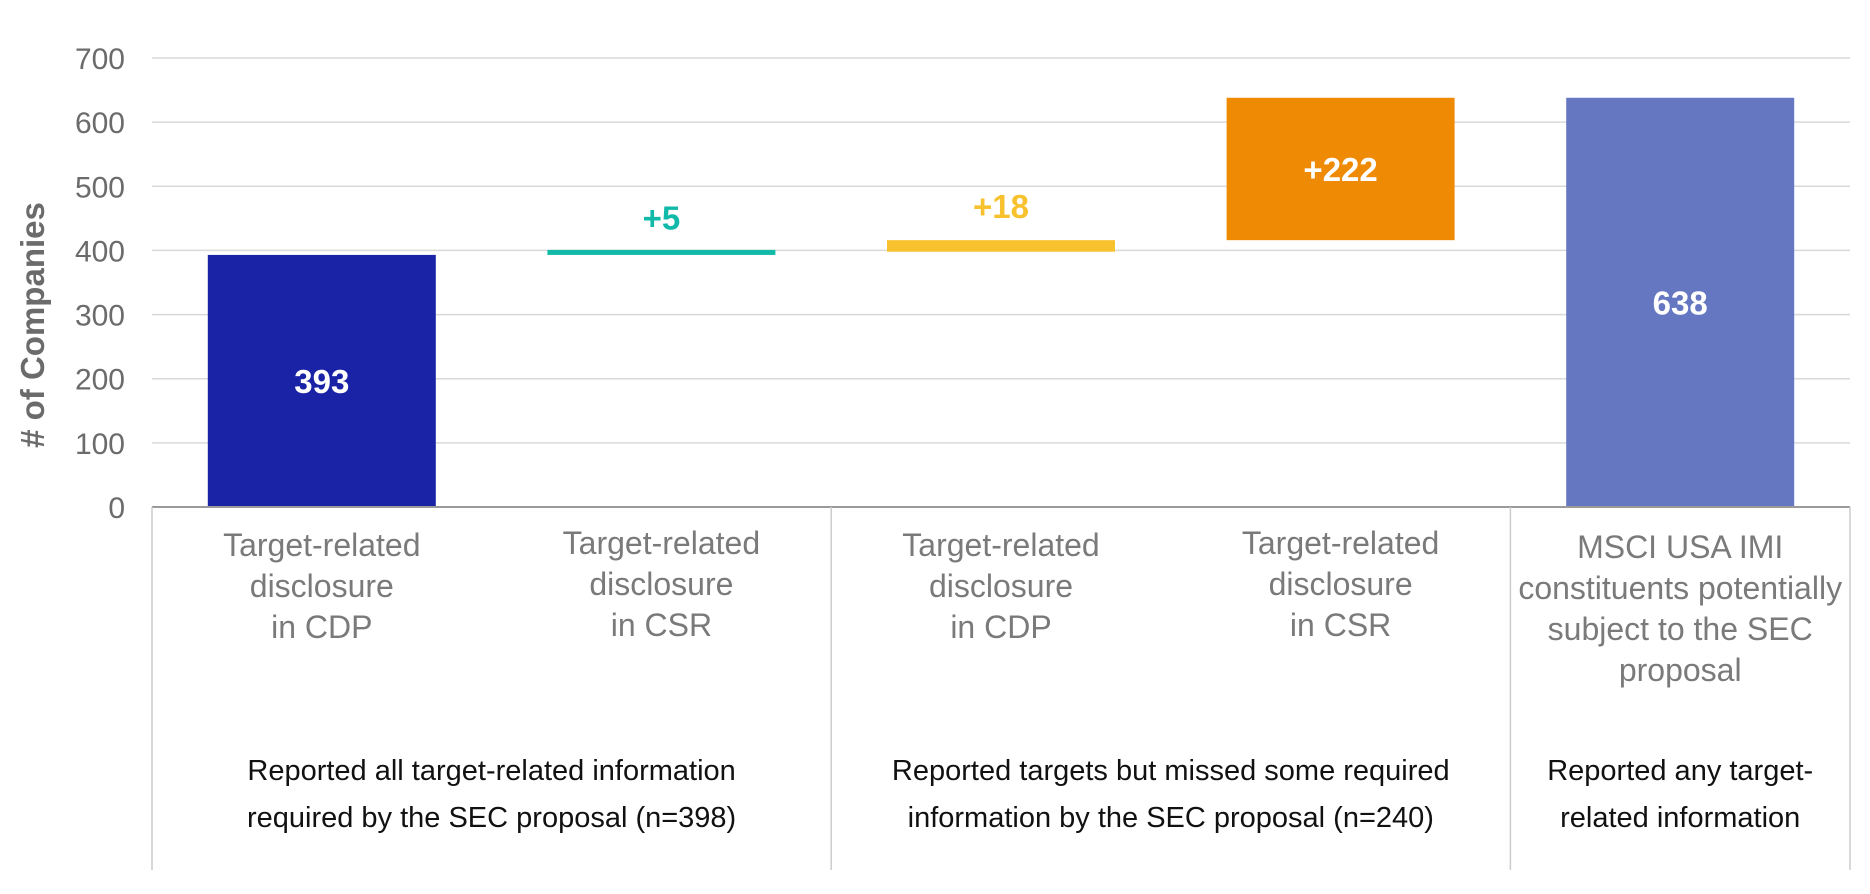 This screenshot has width=1870, height=894. Describe the element at coordinates (100, 316) in the screenshot. I see `y-tick-label: 300` at that location.